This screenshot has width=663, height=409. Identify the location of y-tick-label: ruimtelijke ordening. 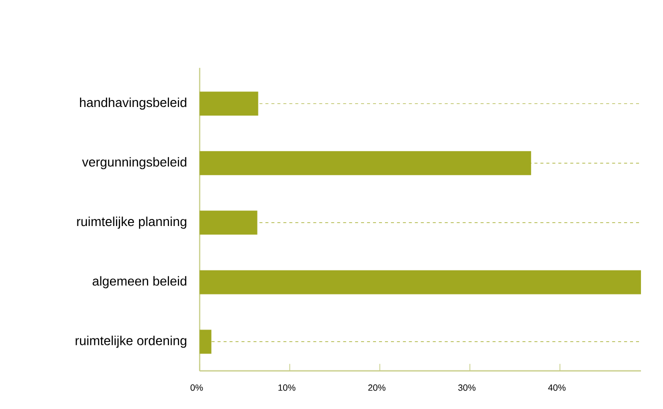
(131, 342).